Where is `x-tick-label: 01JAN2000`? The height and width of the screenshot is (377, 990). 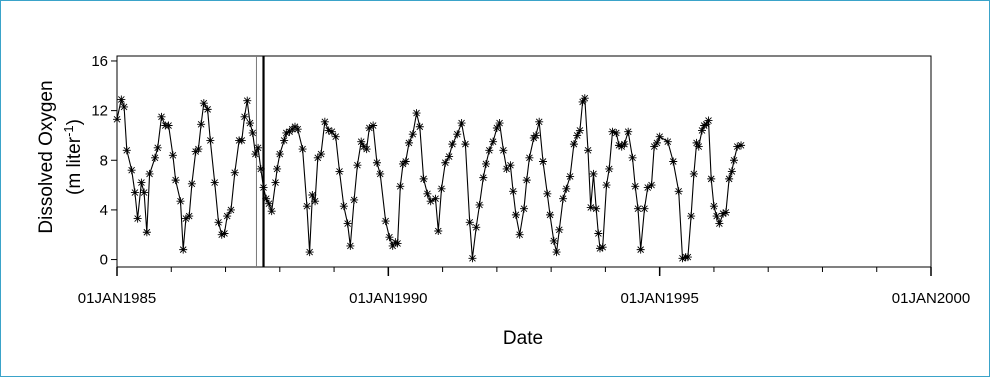
x-tick-label: 01JAN2000 is located at coordinates (931, 298).